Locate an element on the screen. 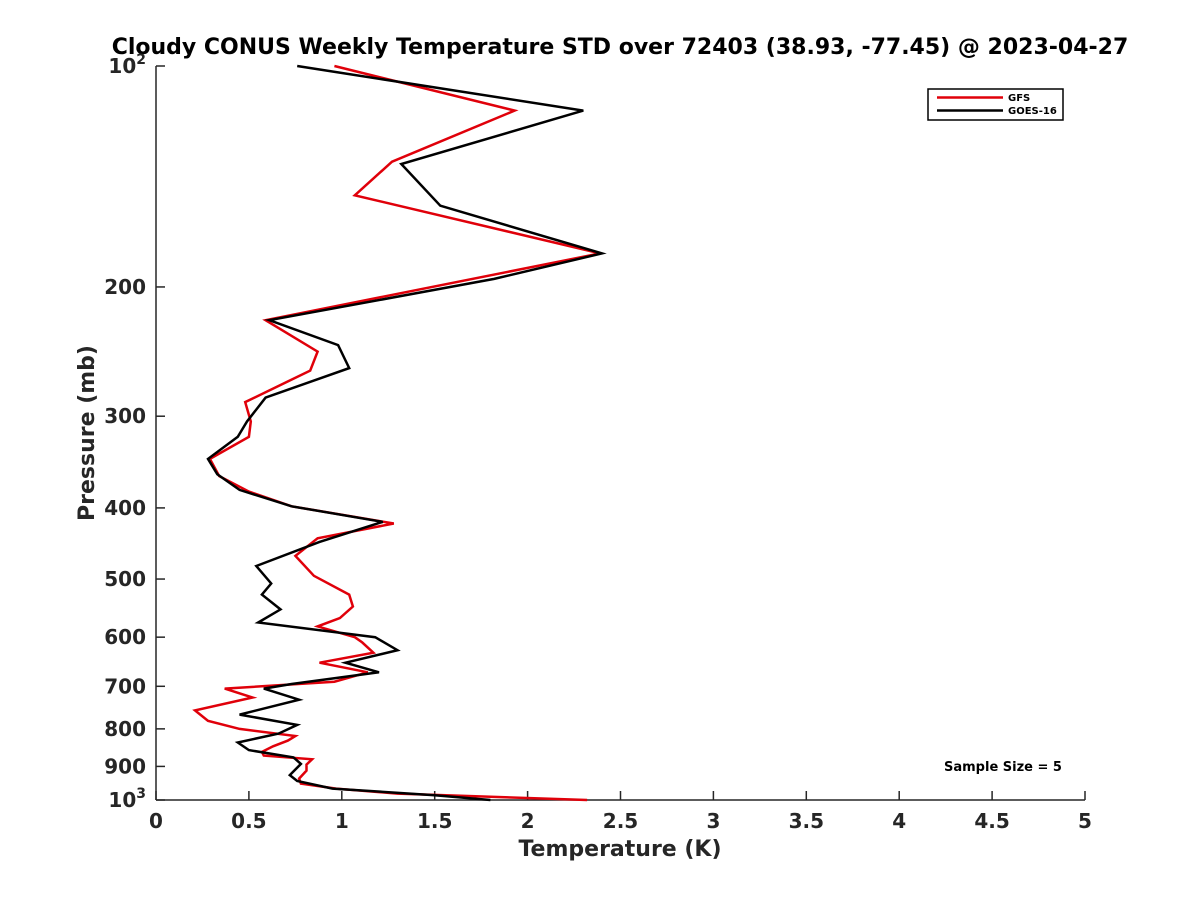  y-tick-label: 600 is located at coordinates (125, 637).